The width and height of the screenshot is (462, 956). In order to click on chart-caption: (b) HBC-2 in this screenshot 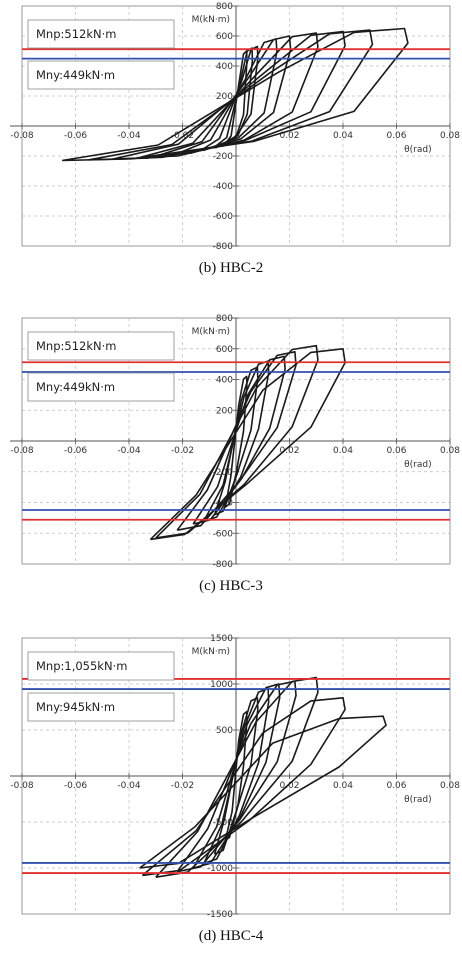, I will do `click(231, 268)`.